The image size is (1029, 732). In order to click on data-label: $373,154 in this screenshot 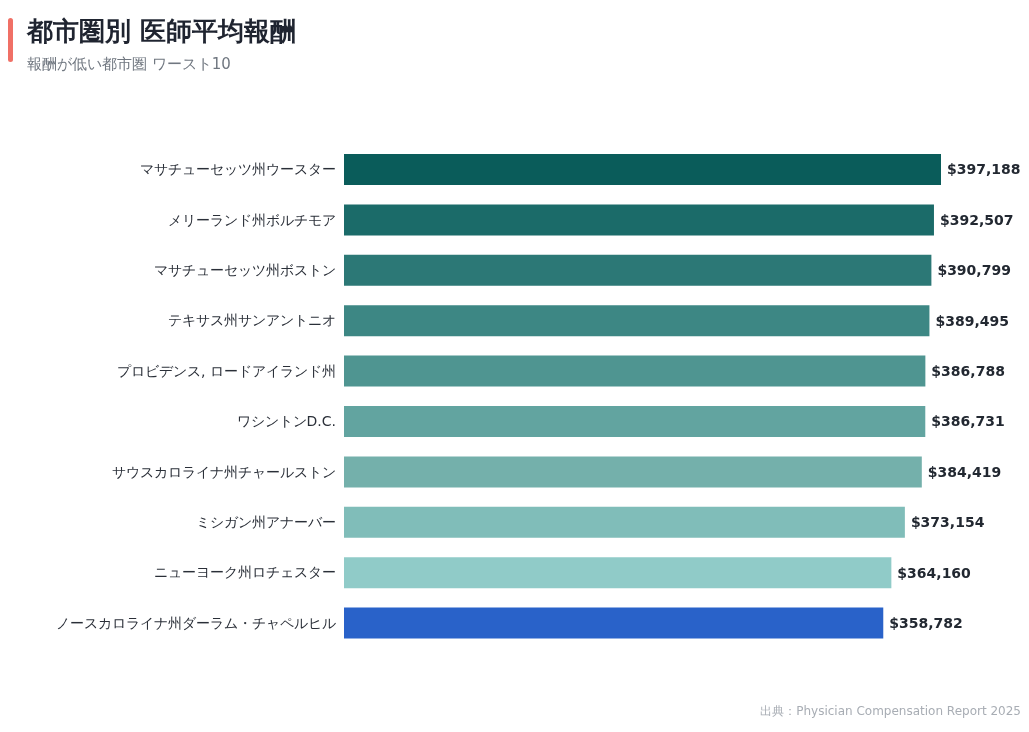, I will do `click(947, 522)`.